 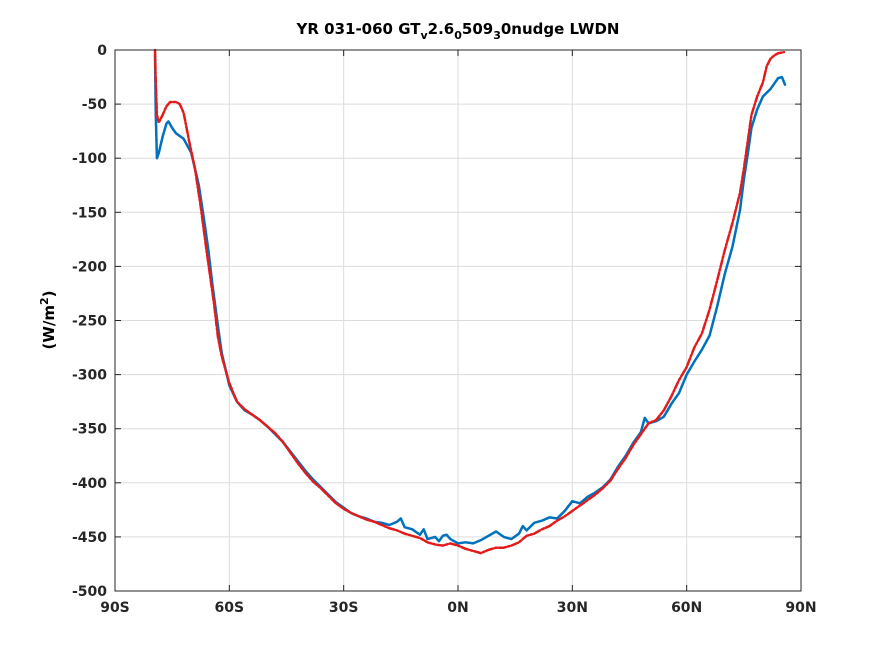 What do you see at coordinates (89, 322) in the screenshot?
I see `y-tick-label: -250` at bounding box center [89, 322].